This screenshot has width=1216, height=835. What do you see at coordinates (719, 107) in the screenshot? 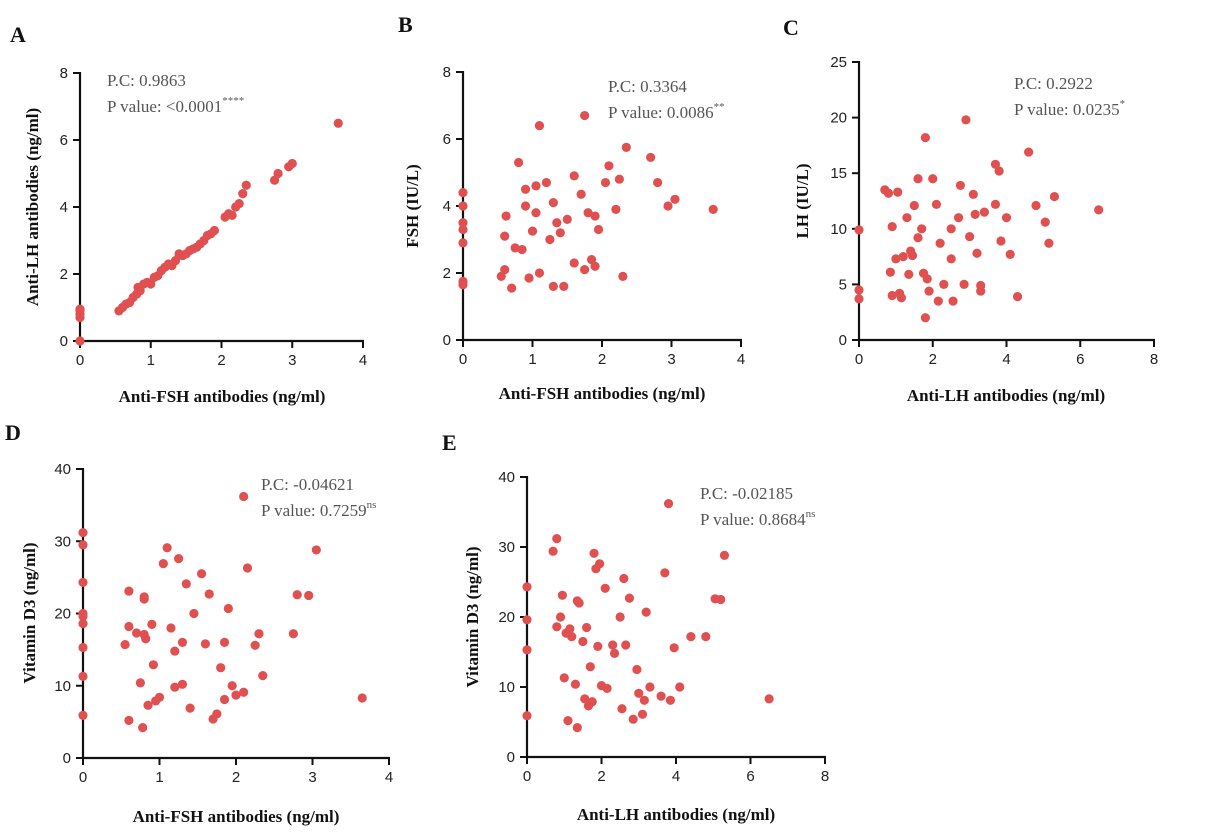
I see `significance-mark: **` at bounding box center [719, 107].